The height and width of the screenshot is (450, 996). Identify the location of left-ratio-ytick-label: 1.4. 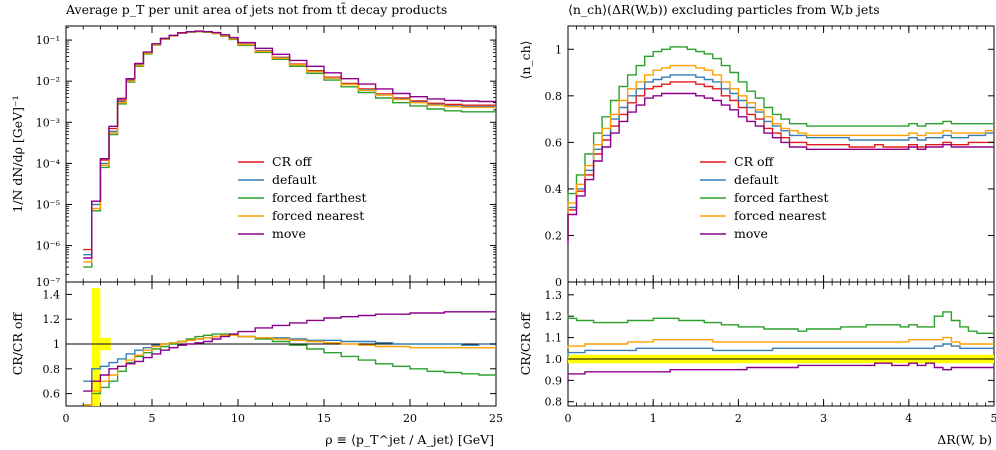
(52, 294).